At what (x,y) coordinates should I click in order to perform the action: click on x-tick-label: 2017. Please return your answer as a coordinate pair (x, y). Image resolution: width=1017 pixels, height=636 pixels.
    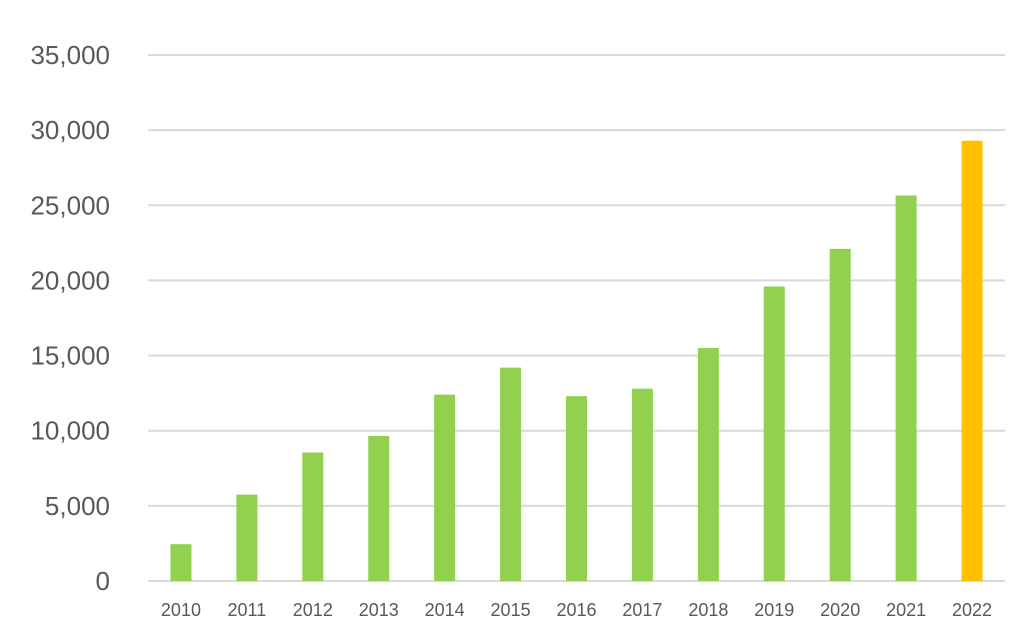
    Looking at the image, I should click on (642, 610).